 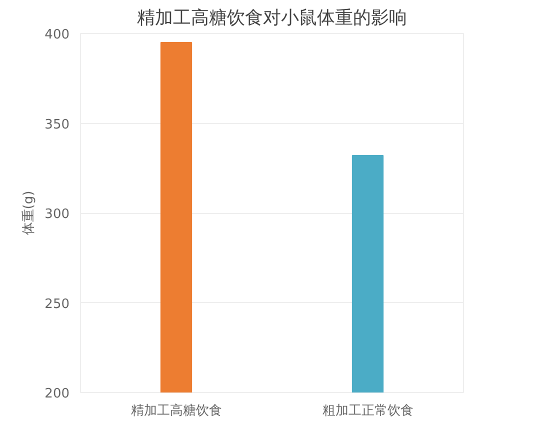 What do you see at coordinates (272, 18) in the screenshot?
I see `chart-title: 精加工高糖饮食对小鼠体重的影响` at bounding box center [272, 18].